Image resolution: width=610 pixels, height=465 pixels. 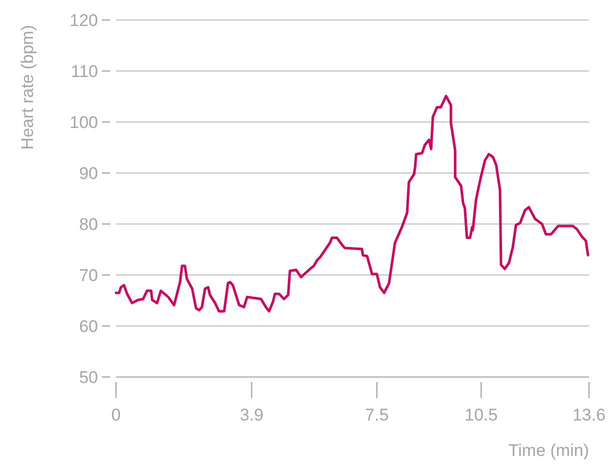 What do you see at coordinates (88, 326) in the screenshot?
I see `y-tick-label: 60` at bounding box center [88, 326].